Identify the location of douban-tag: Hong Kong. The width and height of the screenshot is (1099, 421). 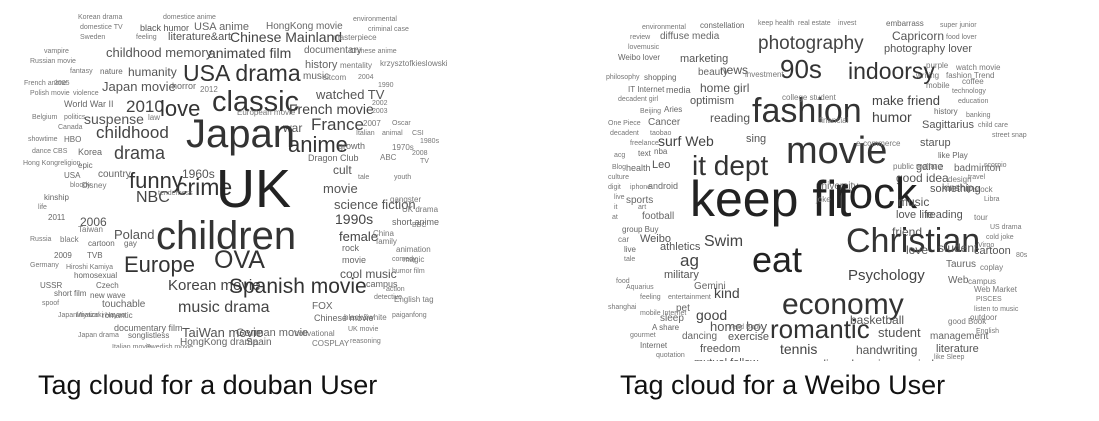
(41, 163).